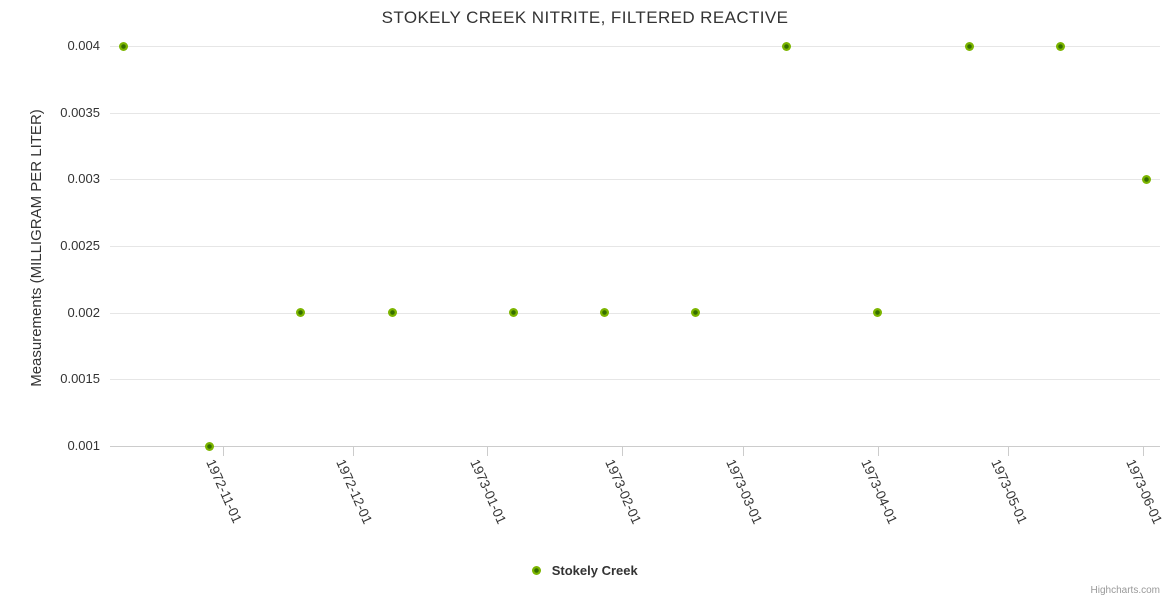  I want to click on y-axis-labels: 0.001 0.0015 0.002 0.0025 0.003 0.0035 0.004, so click(50, 245).